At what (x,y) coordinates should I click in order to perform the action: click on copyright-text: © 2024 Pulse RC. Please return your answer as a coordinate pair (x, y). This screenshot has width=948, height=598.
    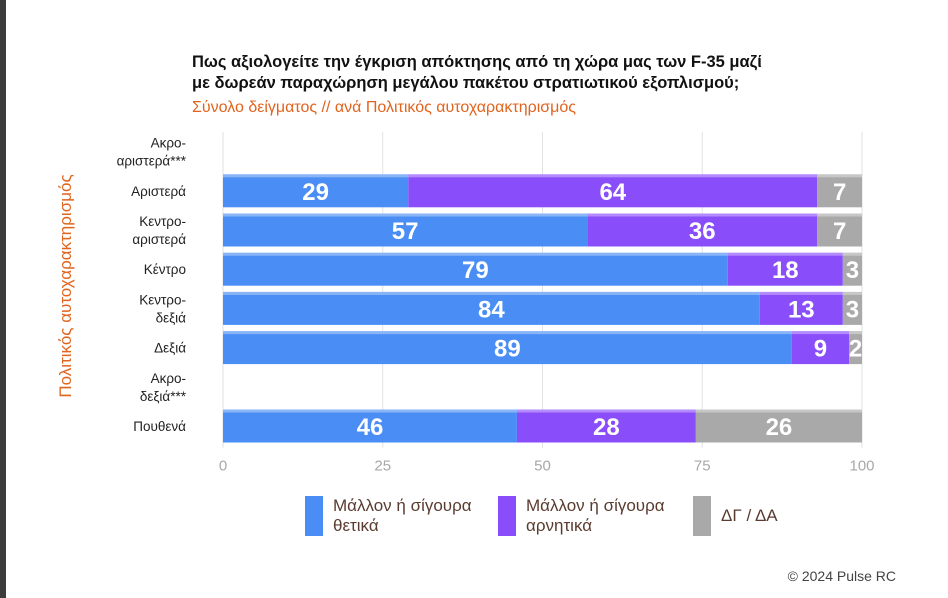
    Looking at the image, I should click on (841, 576).